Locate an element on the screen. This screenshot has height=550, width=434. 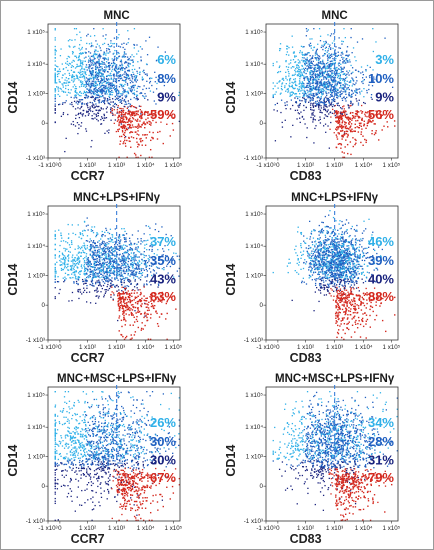
y-tick-label: 1 x10⁴ is located at coordinates (36, 64).